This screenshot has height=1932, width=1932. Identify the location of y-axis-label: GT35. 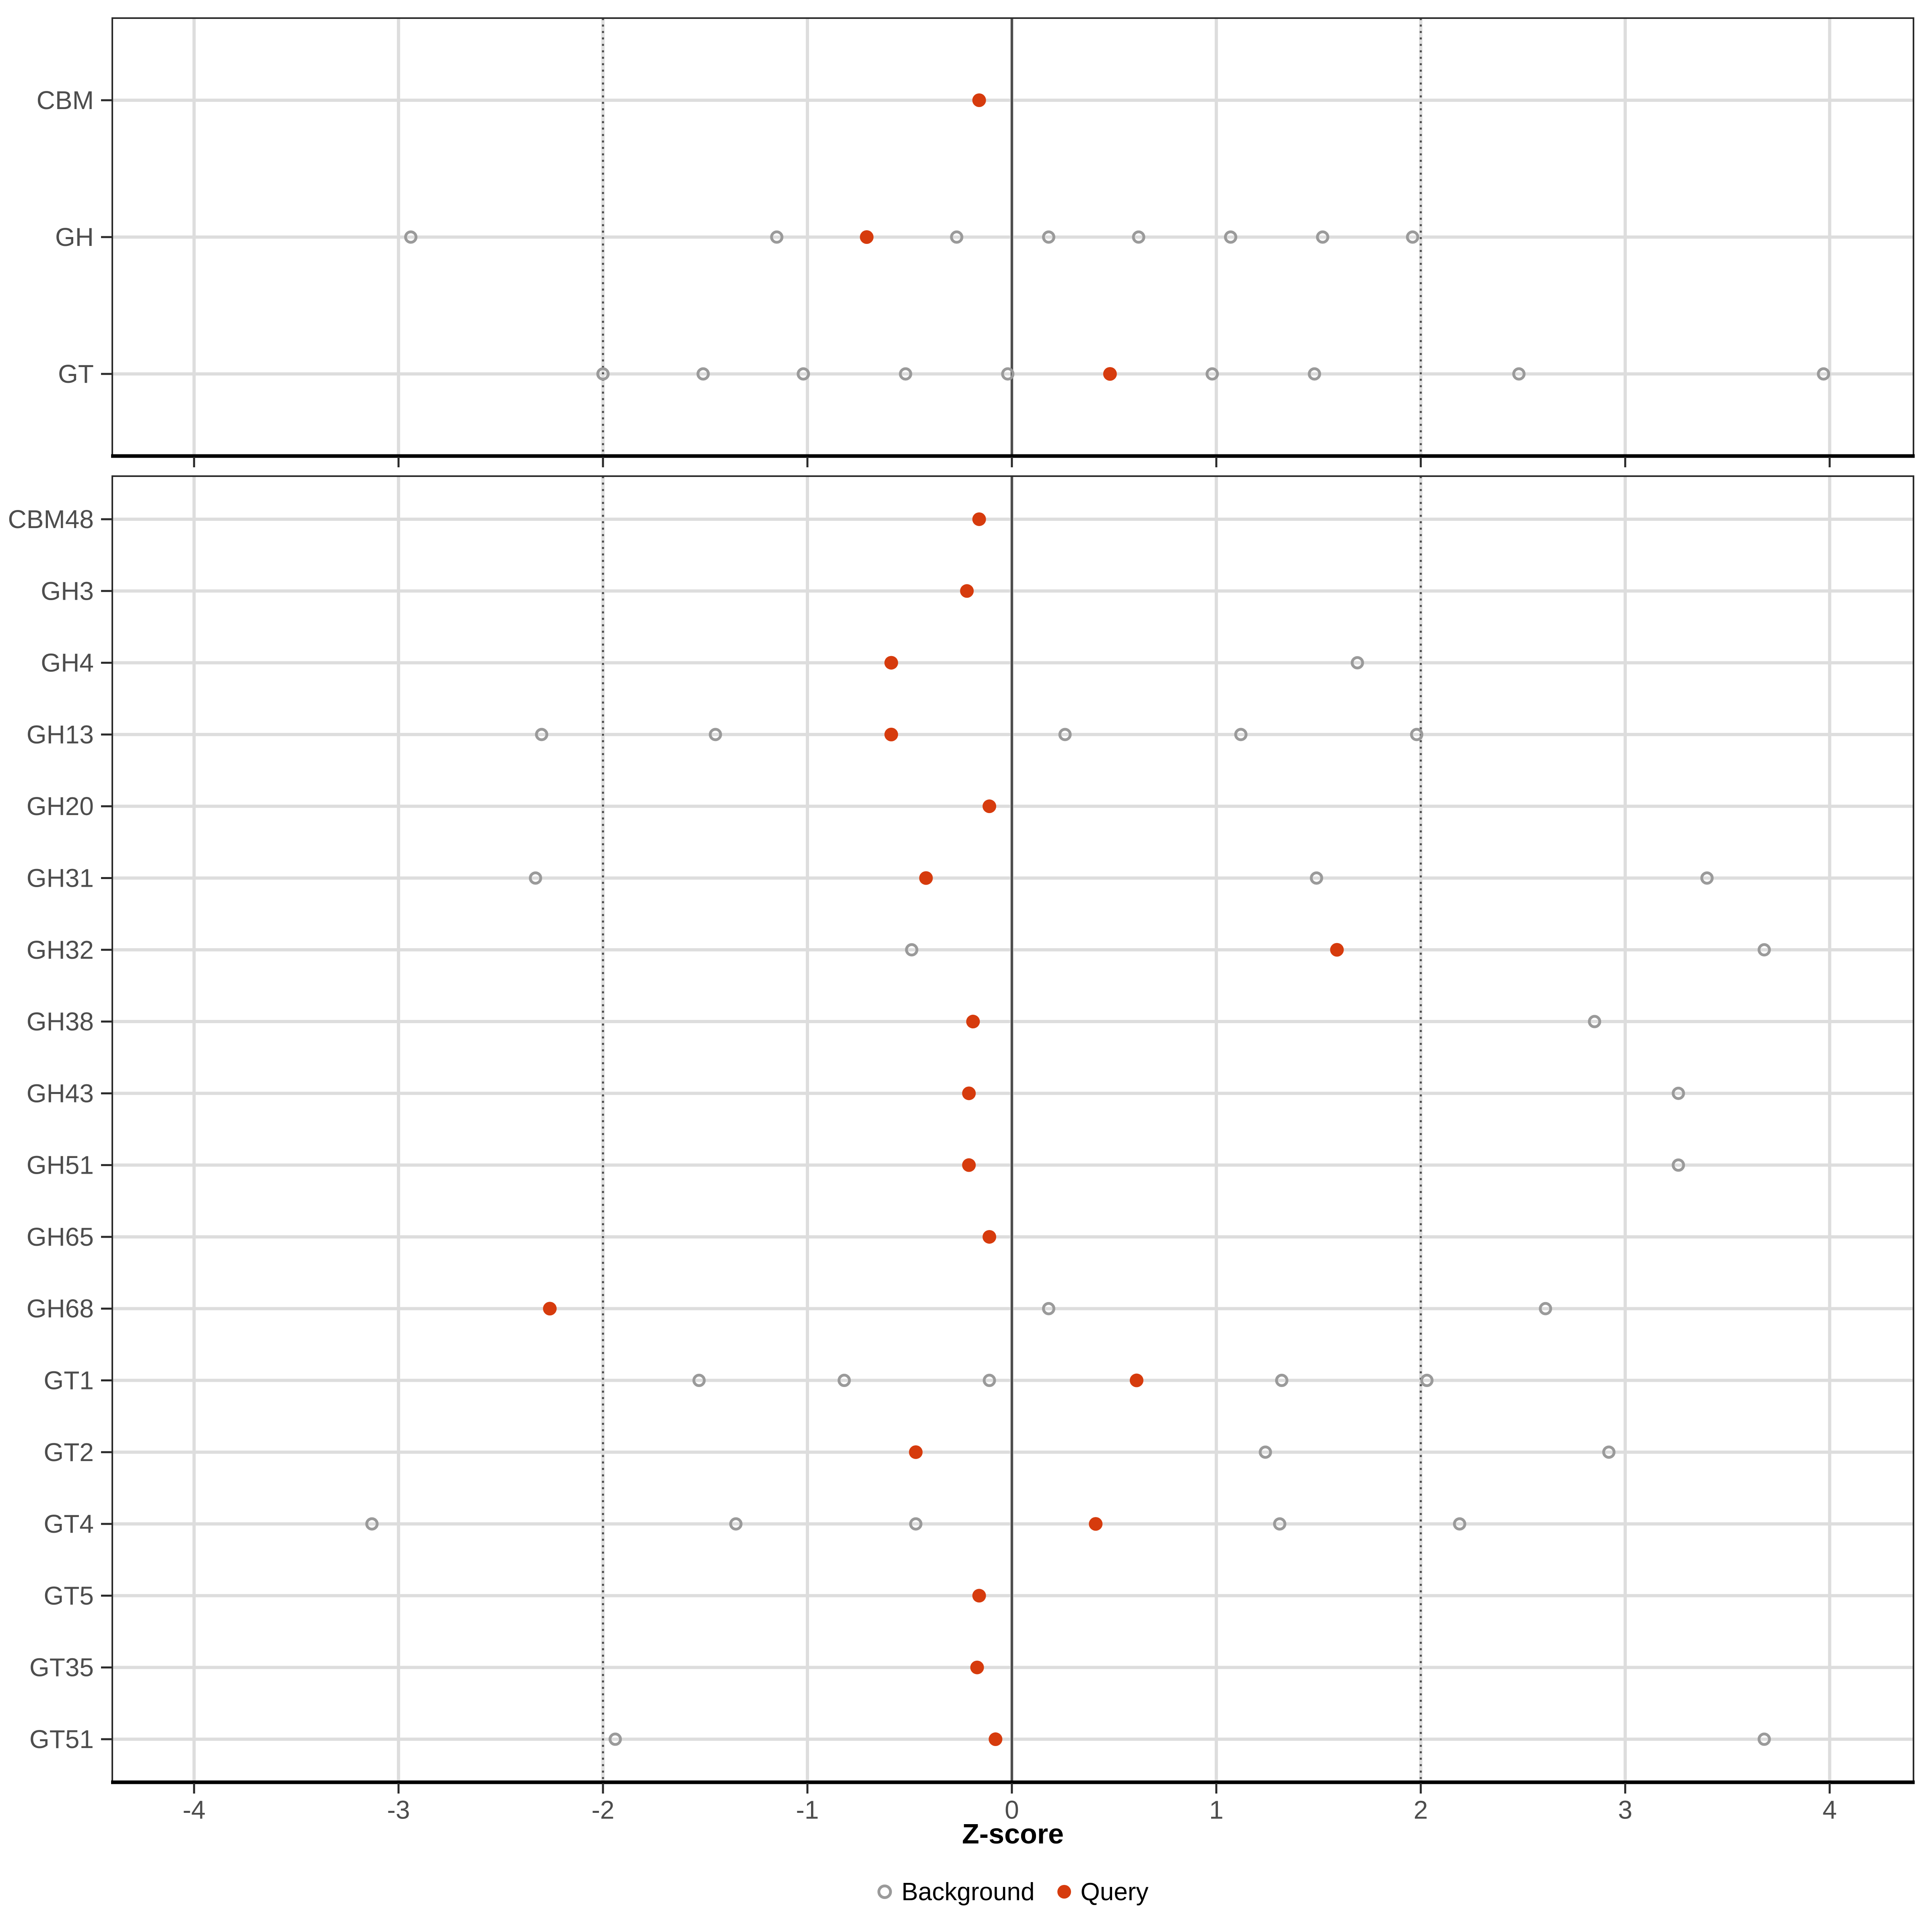
(61, 1667).